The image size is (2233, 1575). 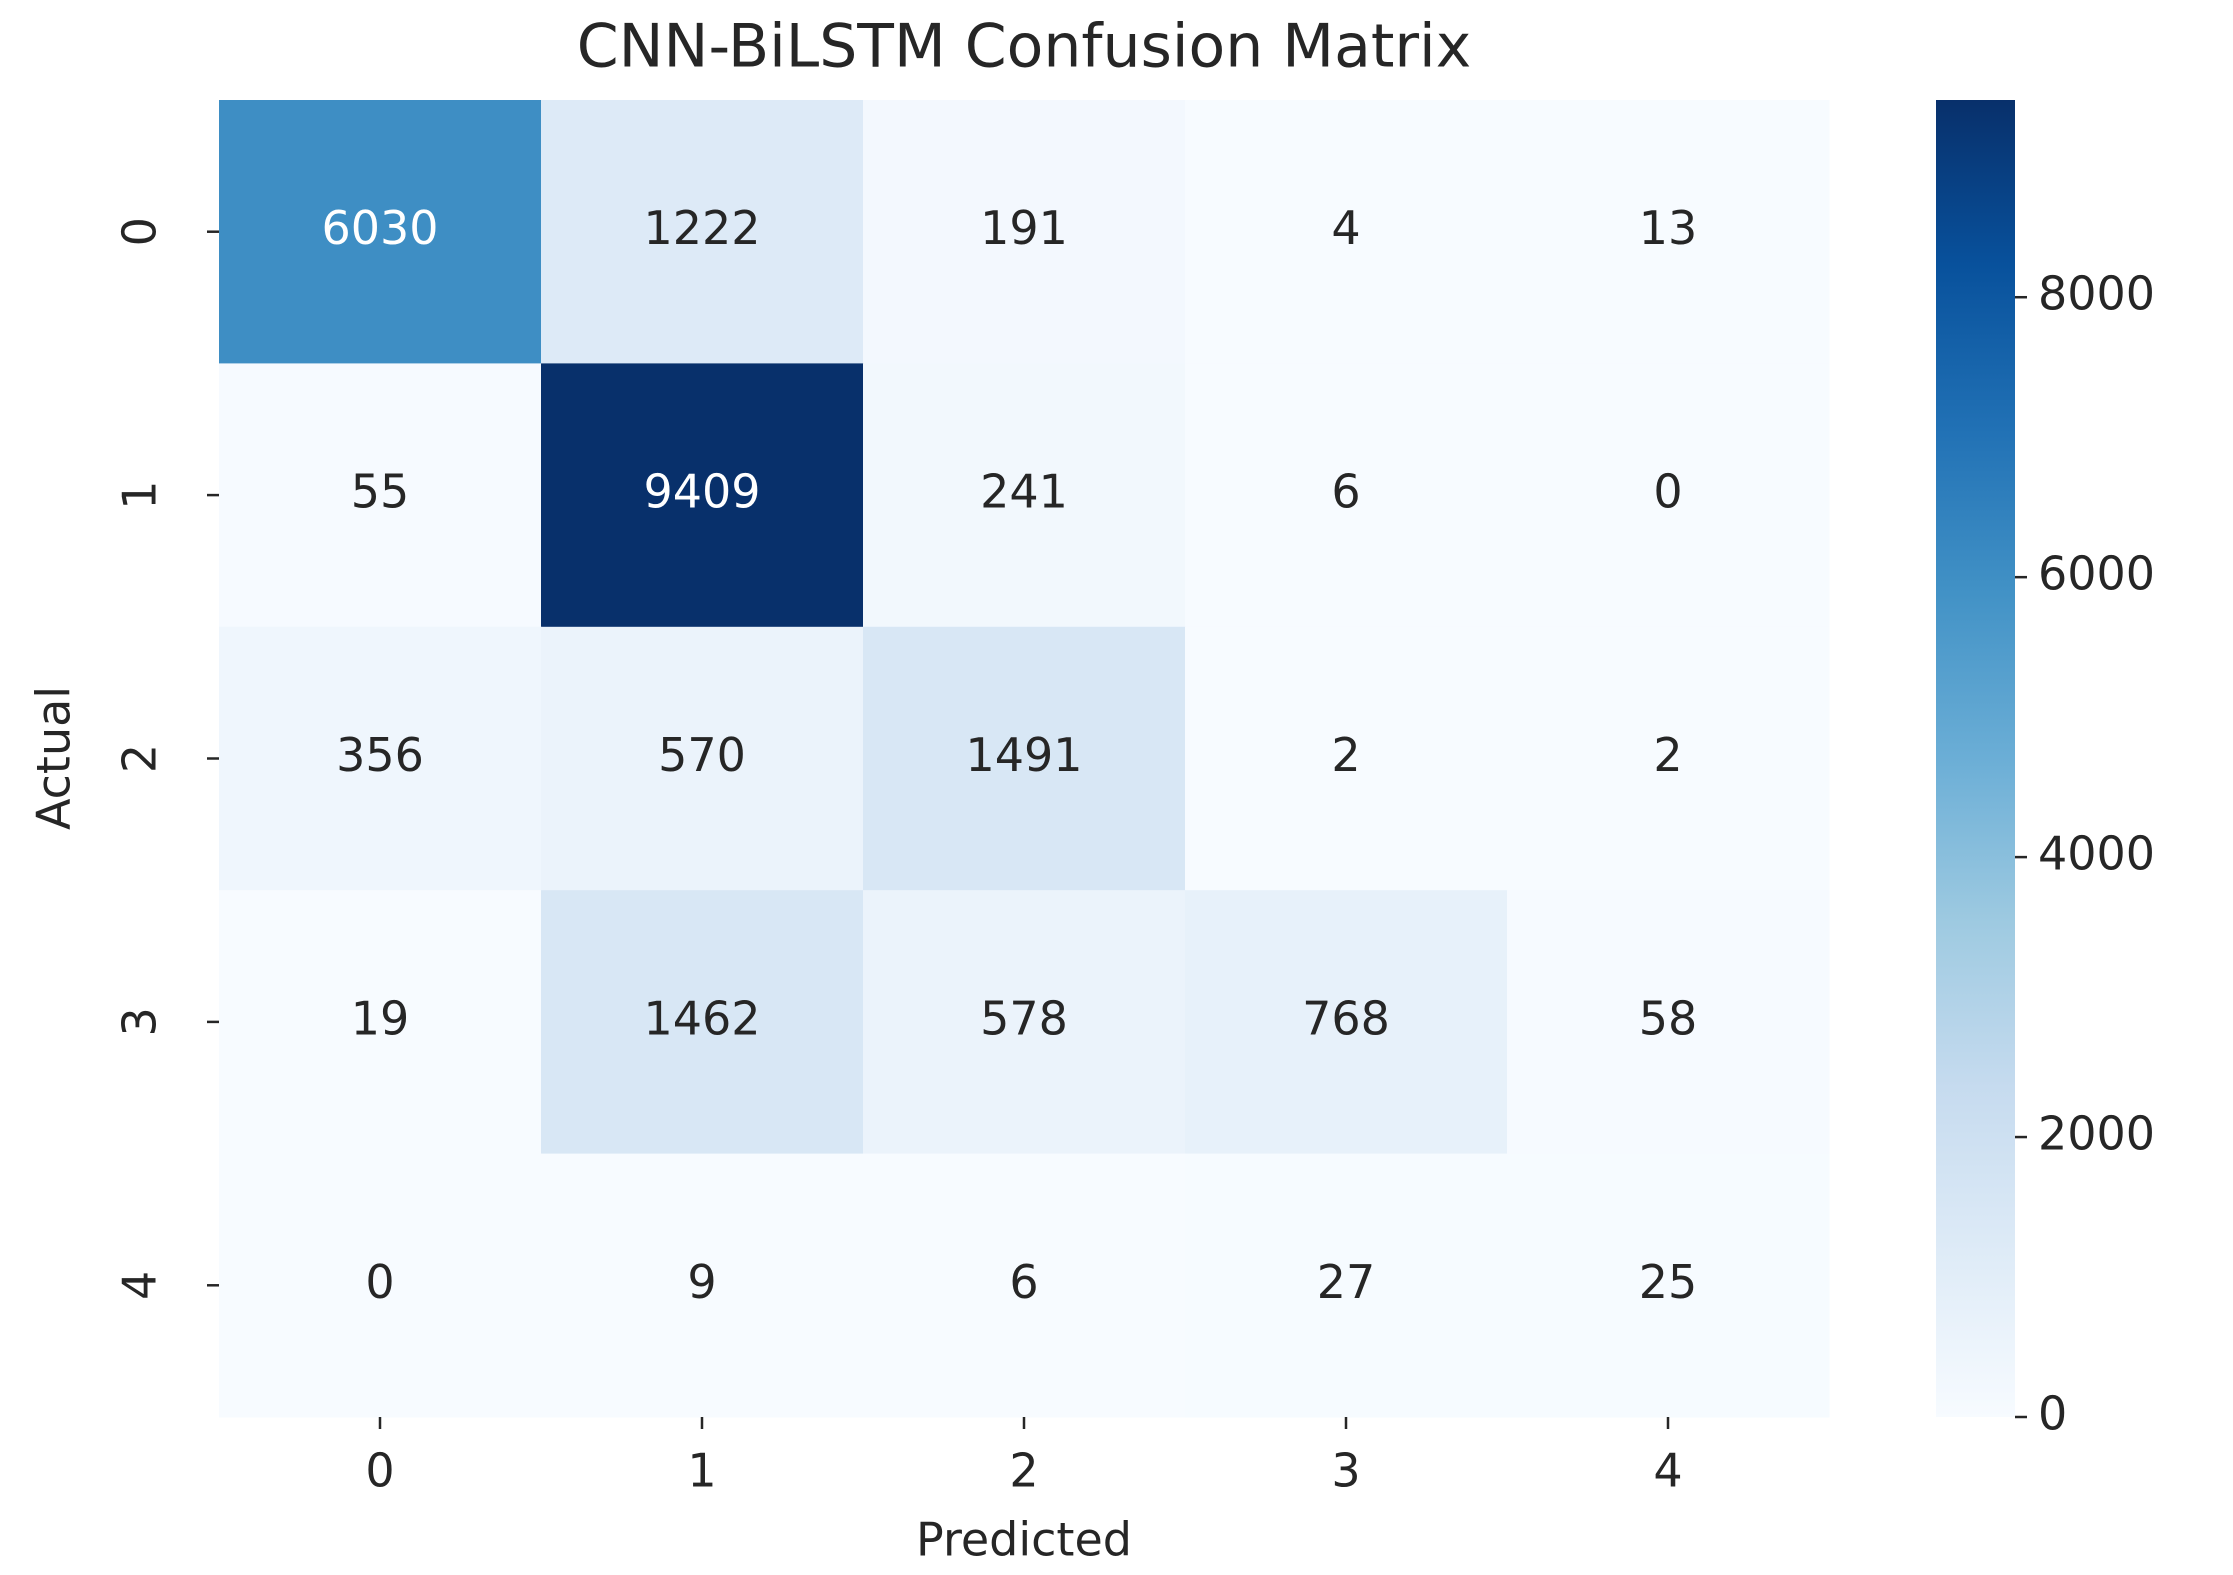 I want to click on x-tick-label: 1, so click(x=701, y=1471).